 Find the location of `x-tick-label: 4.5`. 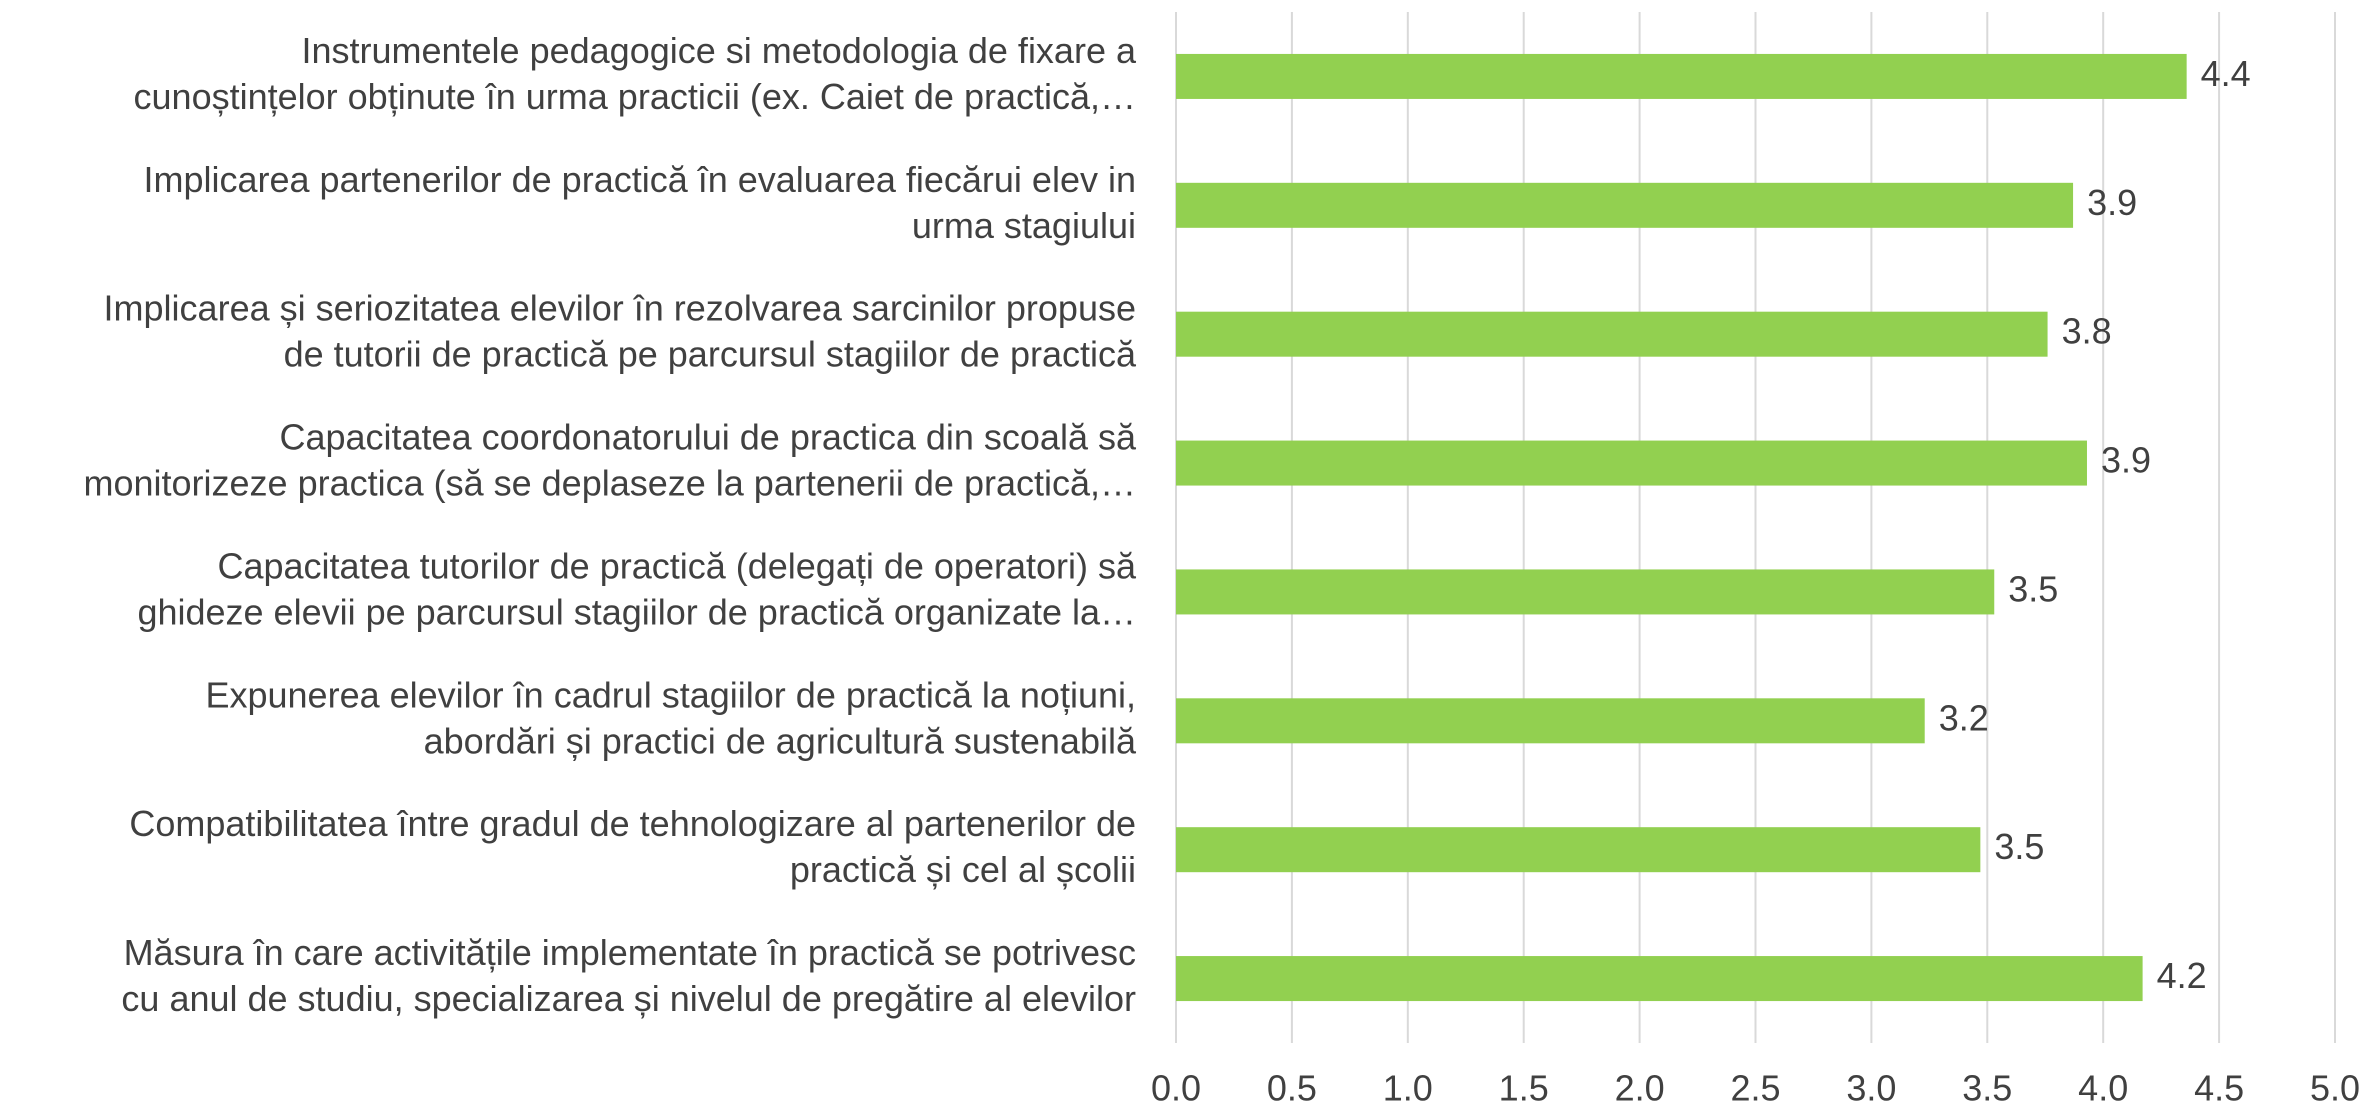

x-tick-label: 4.5 is located at coordinates (2219, 1088).